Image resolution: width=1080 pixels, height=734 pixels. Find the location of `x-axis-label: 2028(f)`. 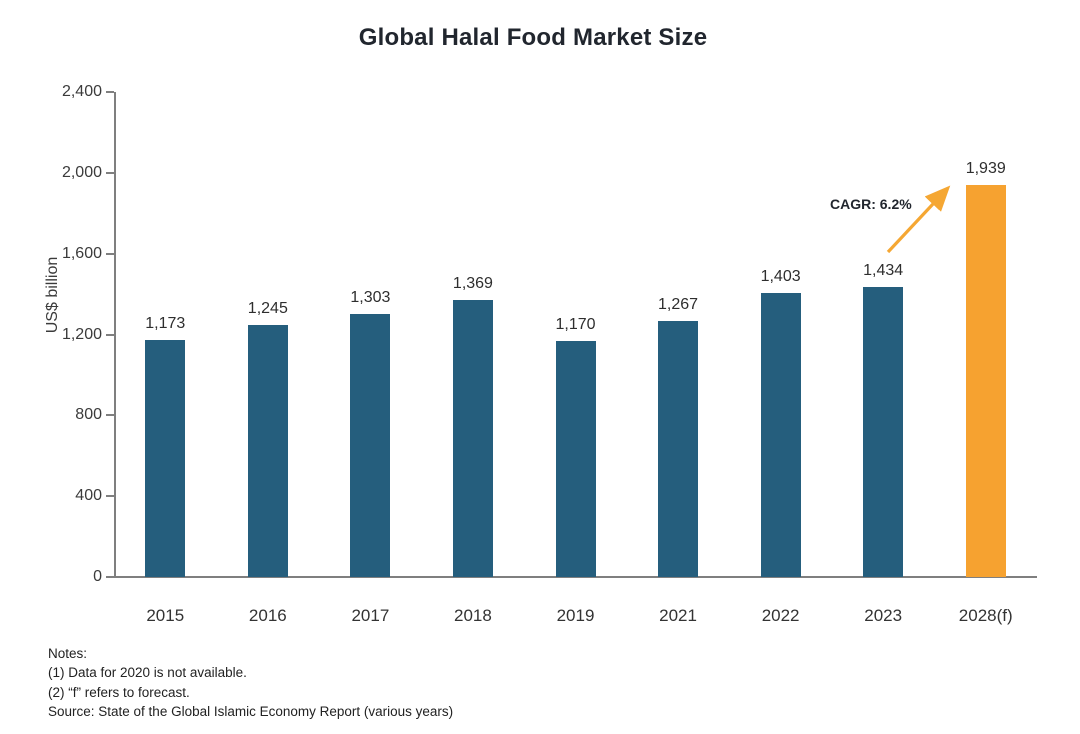

x-axis-label: 2028(f) is located at coordinates (985, 615).